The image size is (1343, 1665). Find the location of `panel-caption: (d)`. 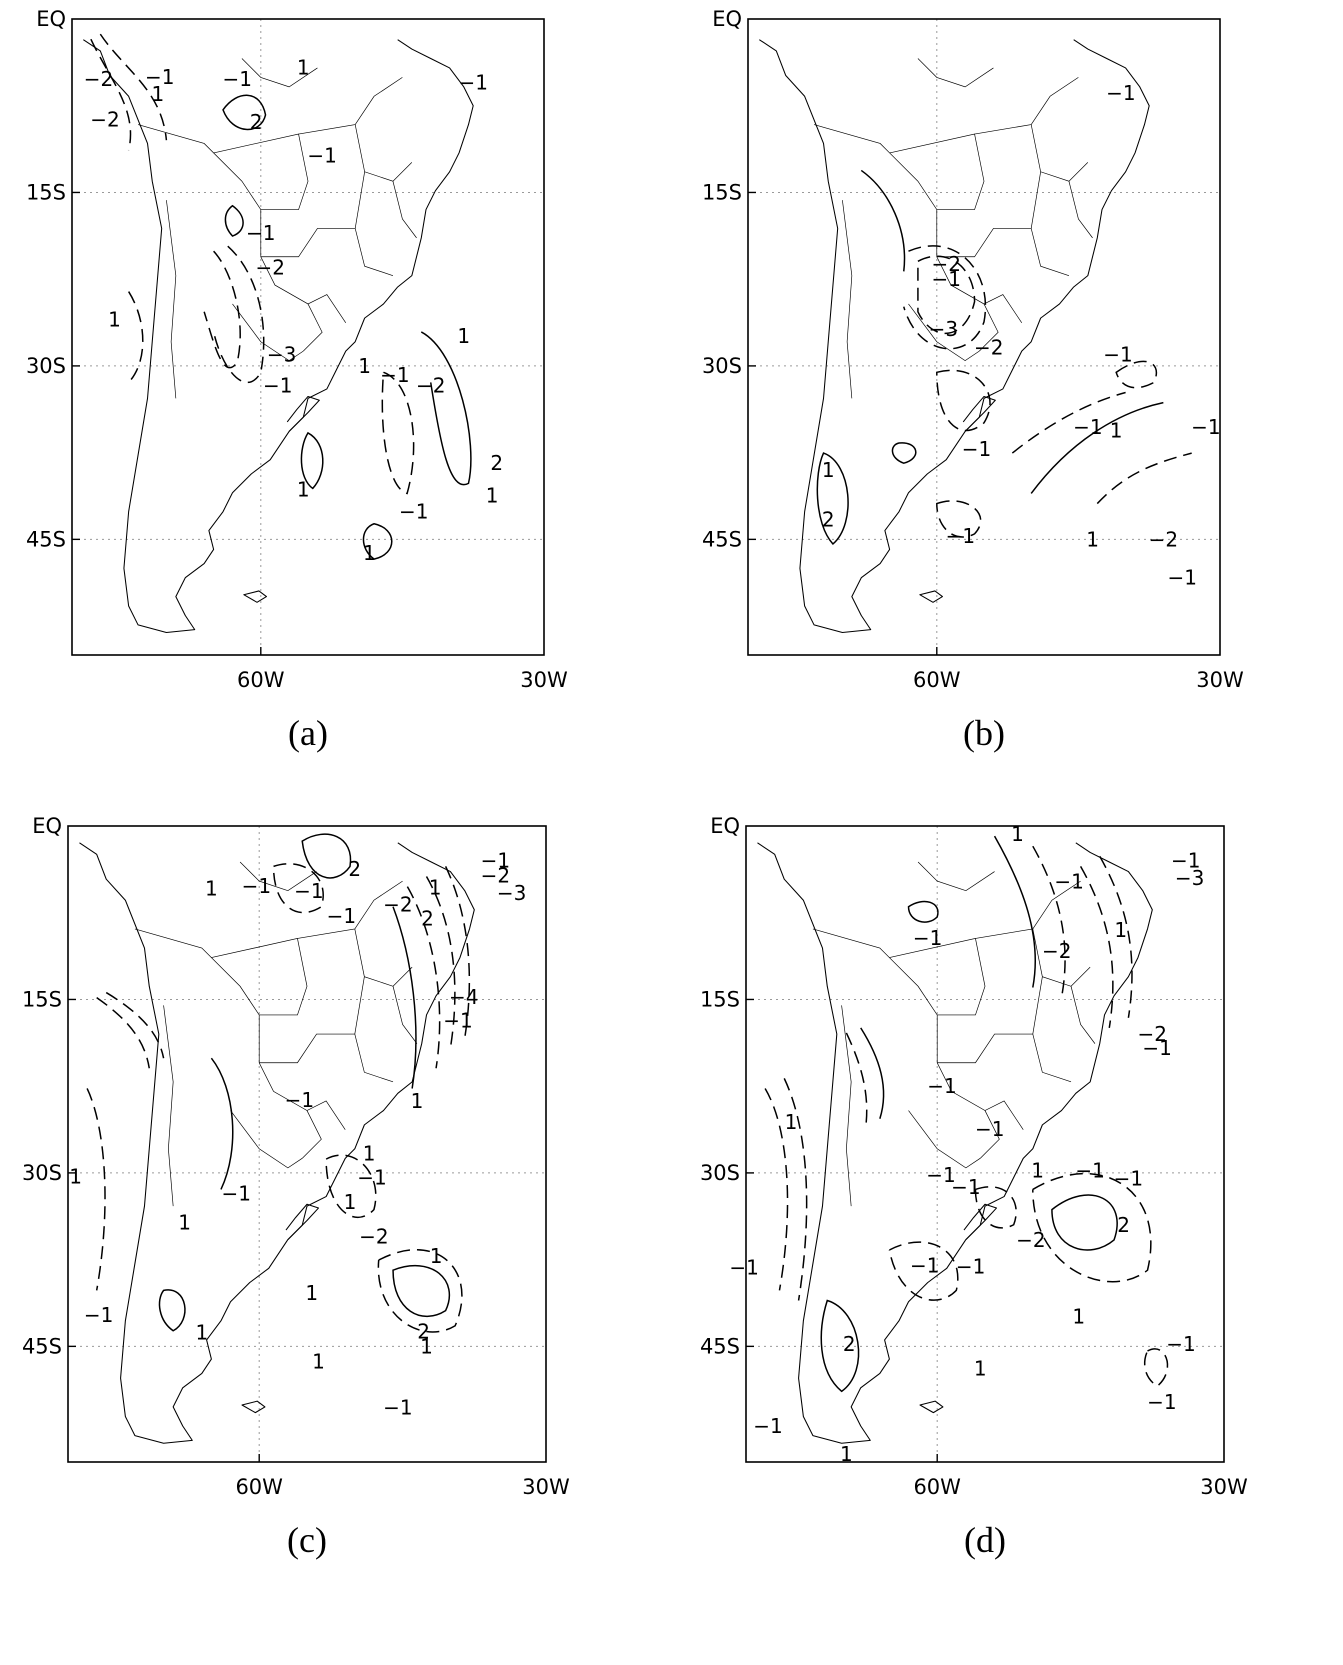

panel-caption: (d) is located at coordinates (985, 1540).